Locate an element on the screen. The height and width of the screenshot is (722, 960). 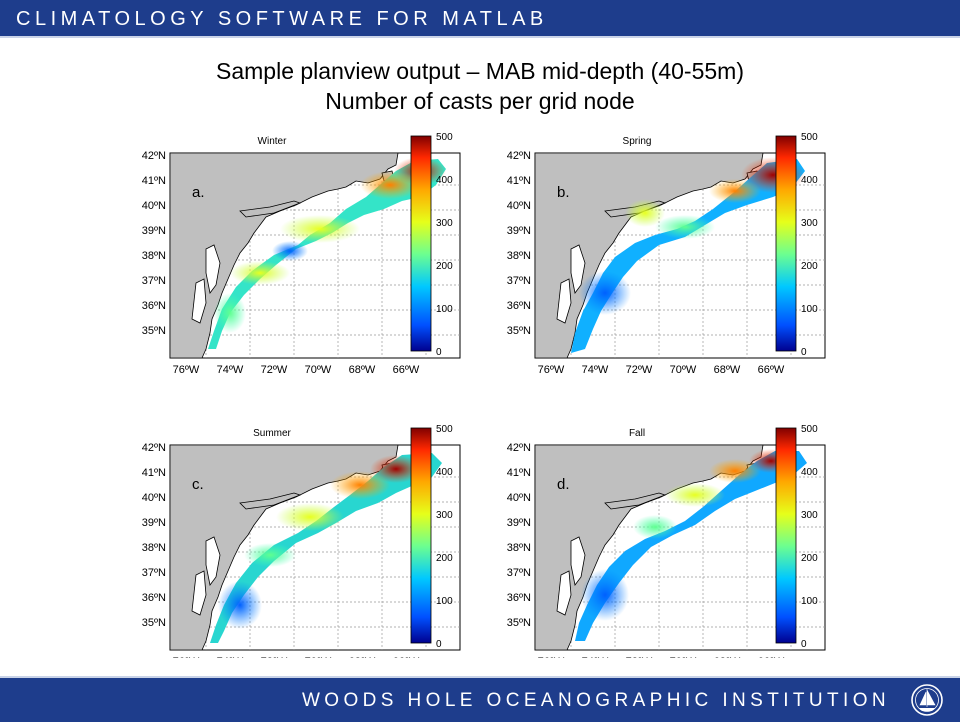
panel-letter: c. is located at coordinates (198, 484).